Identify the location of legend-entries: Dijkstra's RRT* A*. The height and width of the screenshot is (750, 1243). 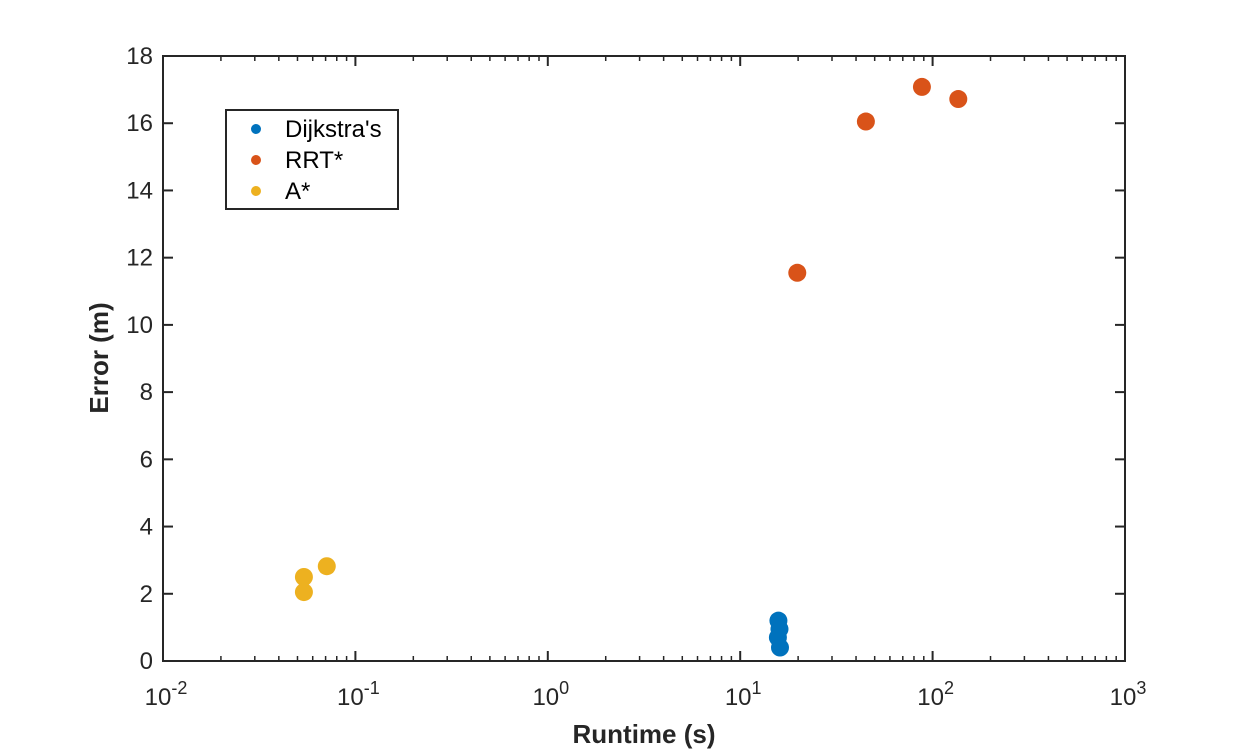
(316, 160).